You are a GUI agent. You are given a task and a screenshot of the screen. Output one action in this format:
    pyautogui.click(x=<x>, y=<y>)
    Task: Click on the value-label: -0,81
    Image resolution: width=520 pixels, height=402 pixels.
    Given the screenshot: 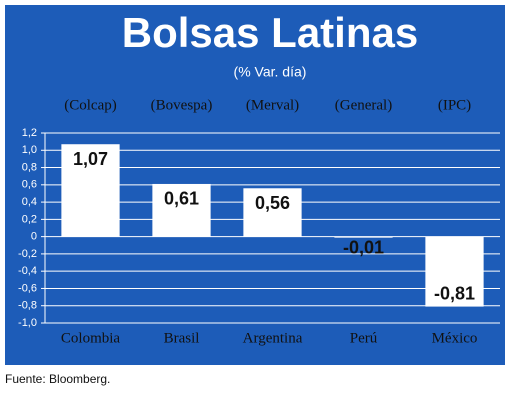 What is the action you would take?
    pyautogui.click(x=454, y=293)
    